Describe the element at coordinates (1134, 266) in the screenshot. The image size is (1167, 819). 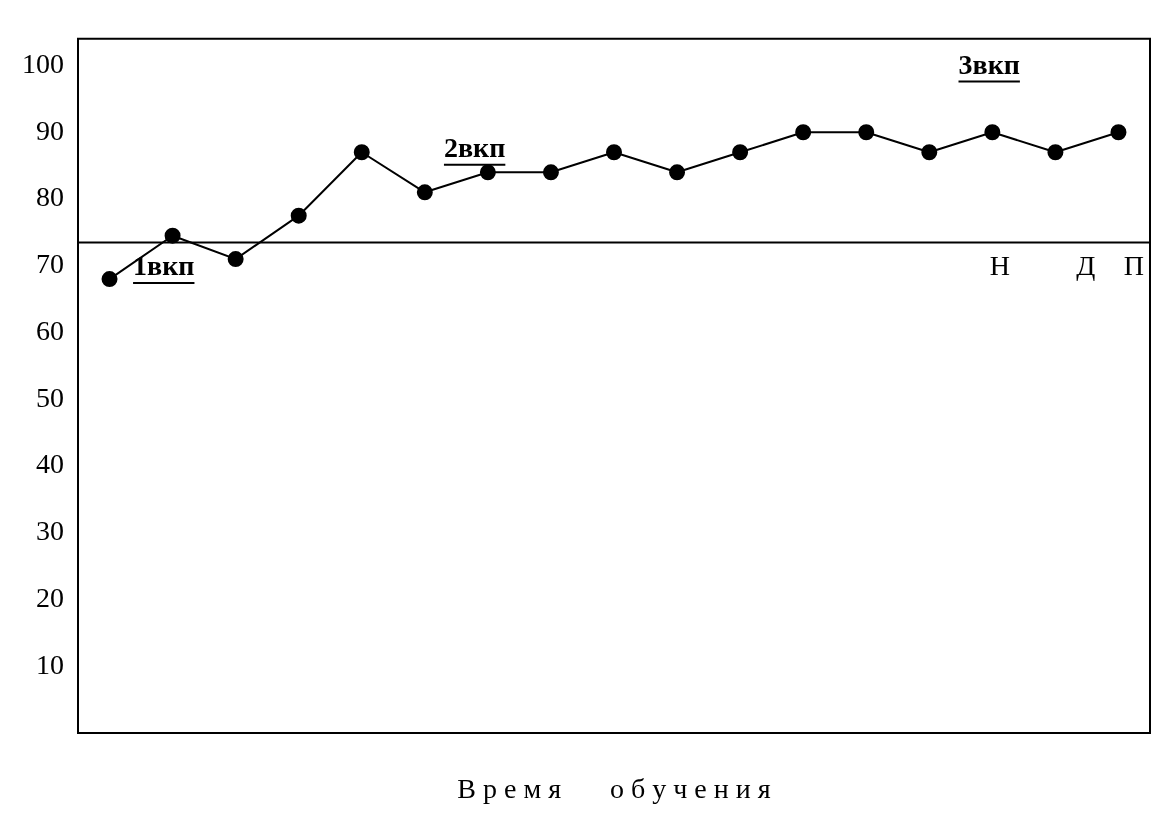
I see `annotation: П` at that location.